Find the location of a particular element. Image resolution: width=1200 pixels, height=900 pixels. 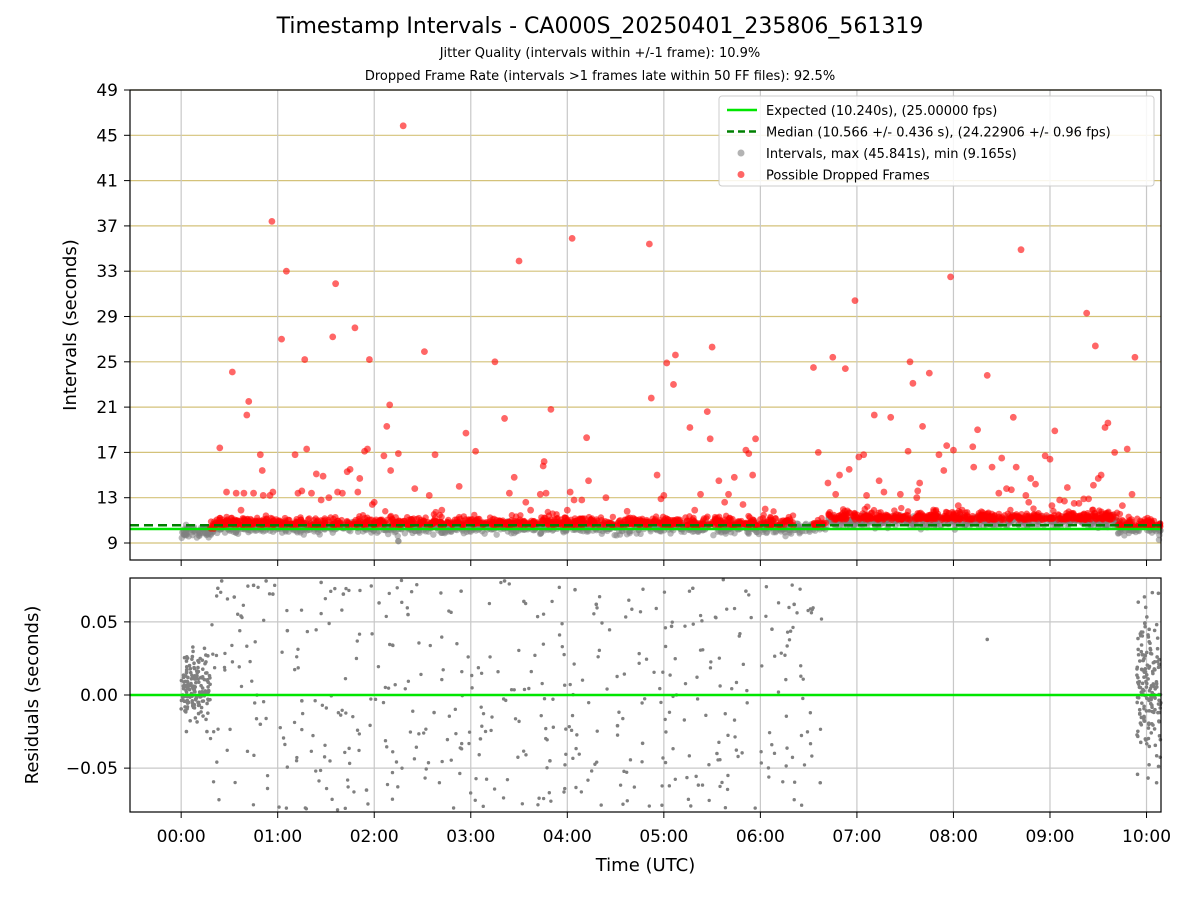

interval-min-point is located at coordinates (398, 541).